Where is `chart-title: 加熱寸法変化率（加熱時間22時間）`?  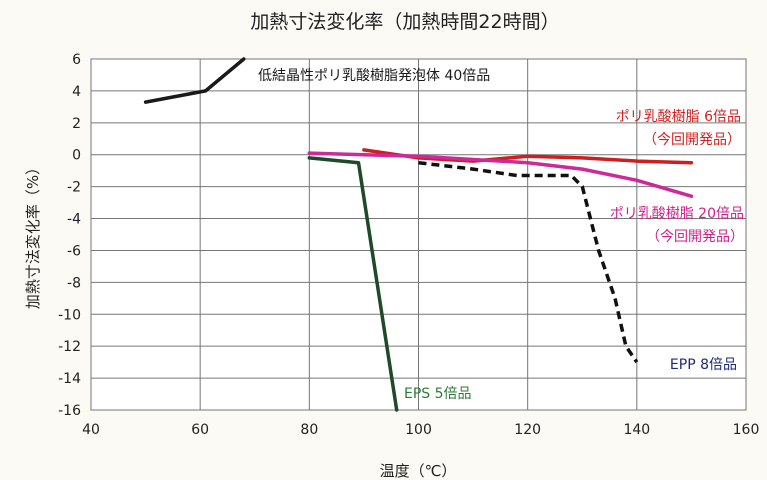
chart-title: 加熱寸法変化率（加熱時間22時間） is located at coordinates (404, 22).